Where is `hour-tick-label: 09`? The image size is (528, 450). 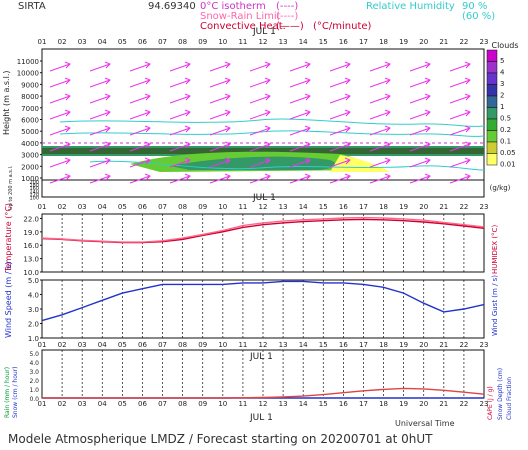
hour-tick-label: 09 is located at coordinates (202, 345).